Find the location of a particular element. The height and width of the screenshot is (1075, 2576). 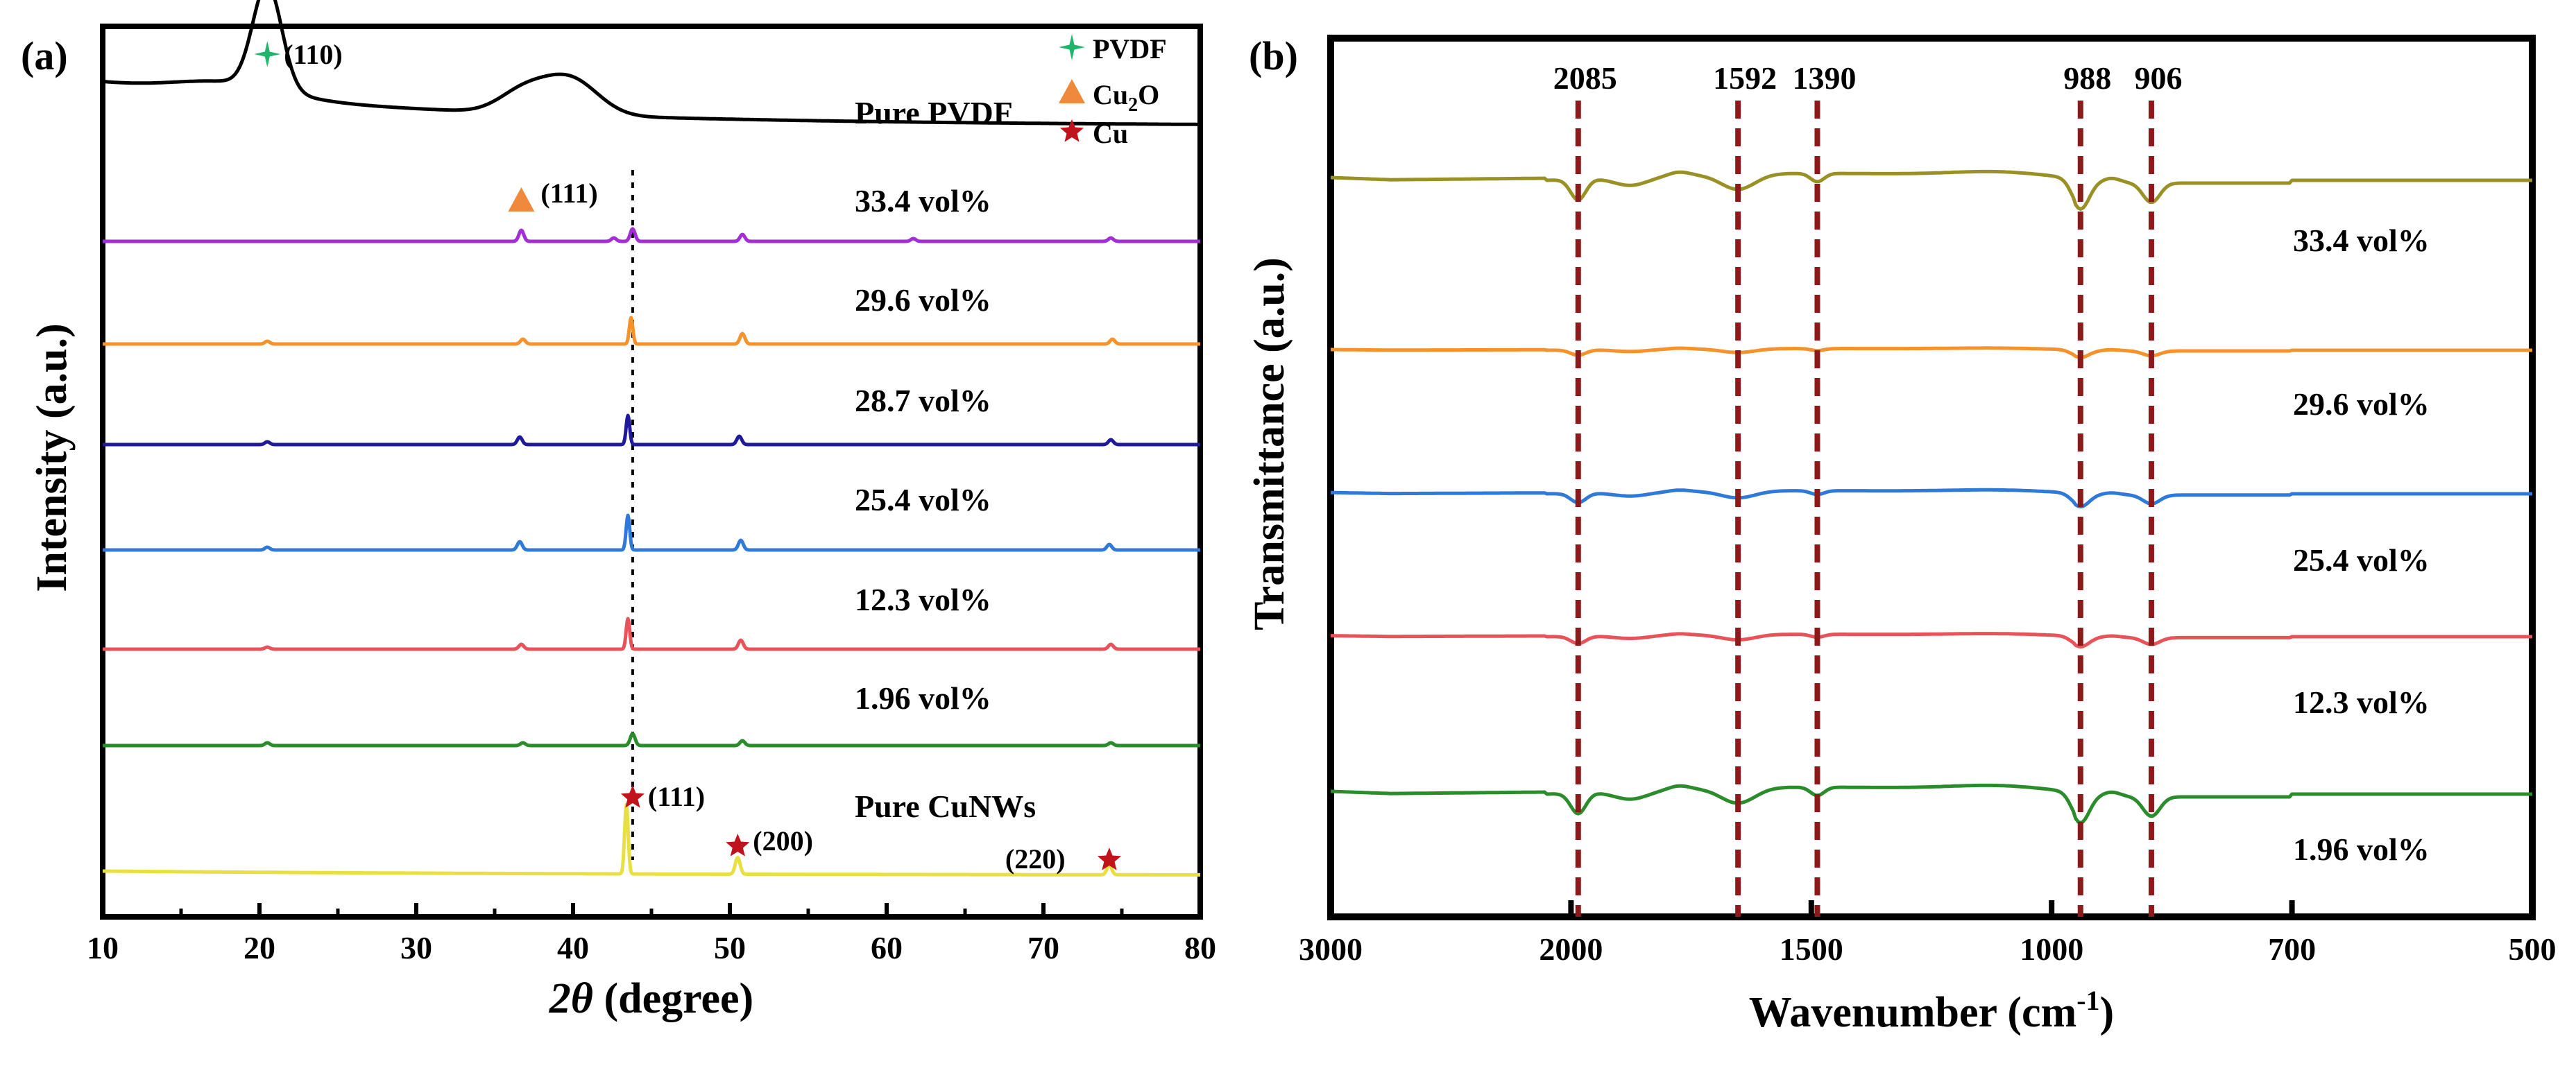

ftir-curve-12-3-vol- is located at coordinates (1931, 640).